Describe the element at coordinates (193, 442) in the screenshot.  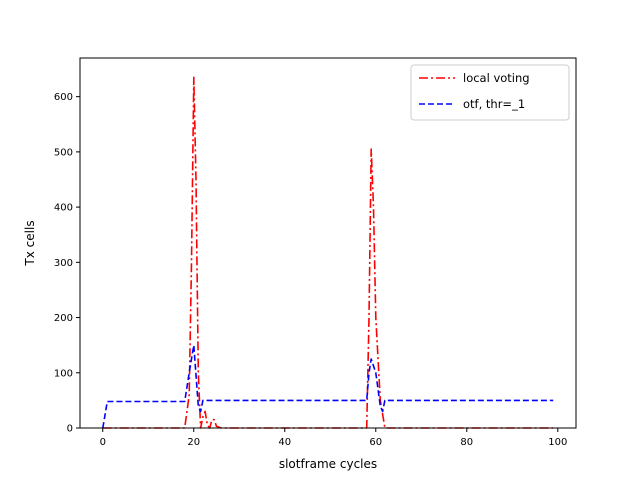
I see `x-tick-label: 20` at that location.